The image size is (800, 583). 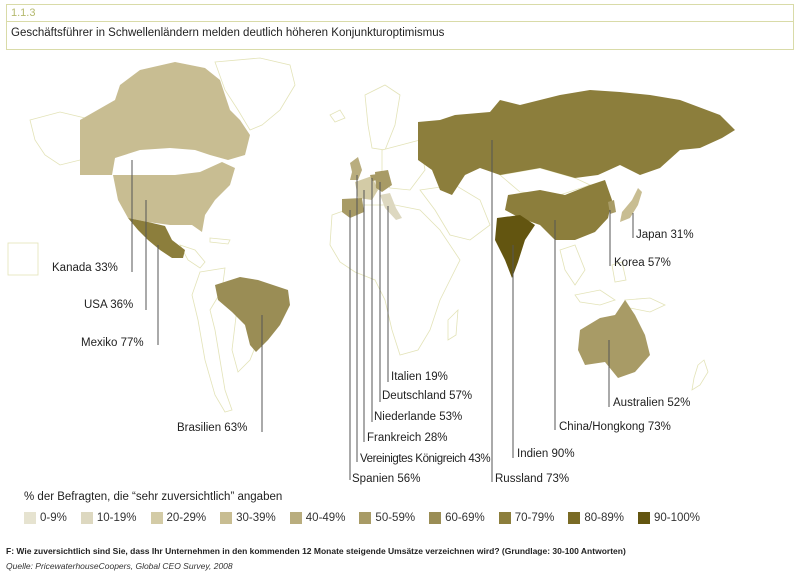 What do you see at coordinates (596, 518) in the screenshot?
I see `legend-item: 80-89%` at bounding box center [596, 518].